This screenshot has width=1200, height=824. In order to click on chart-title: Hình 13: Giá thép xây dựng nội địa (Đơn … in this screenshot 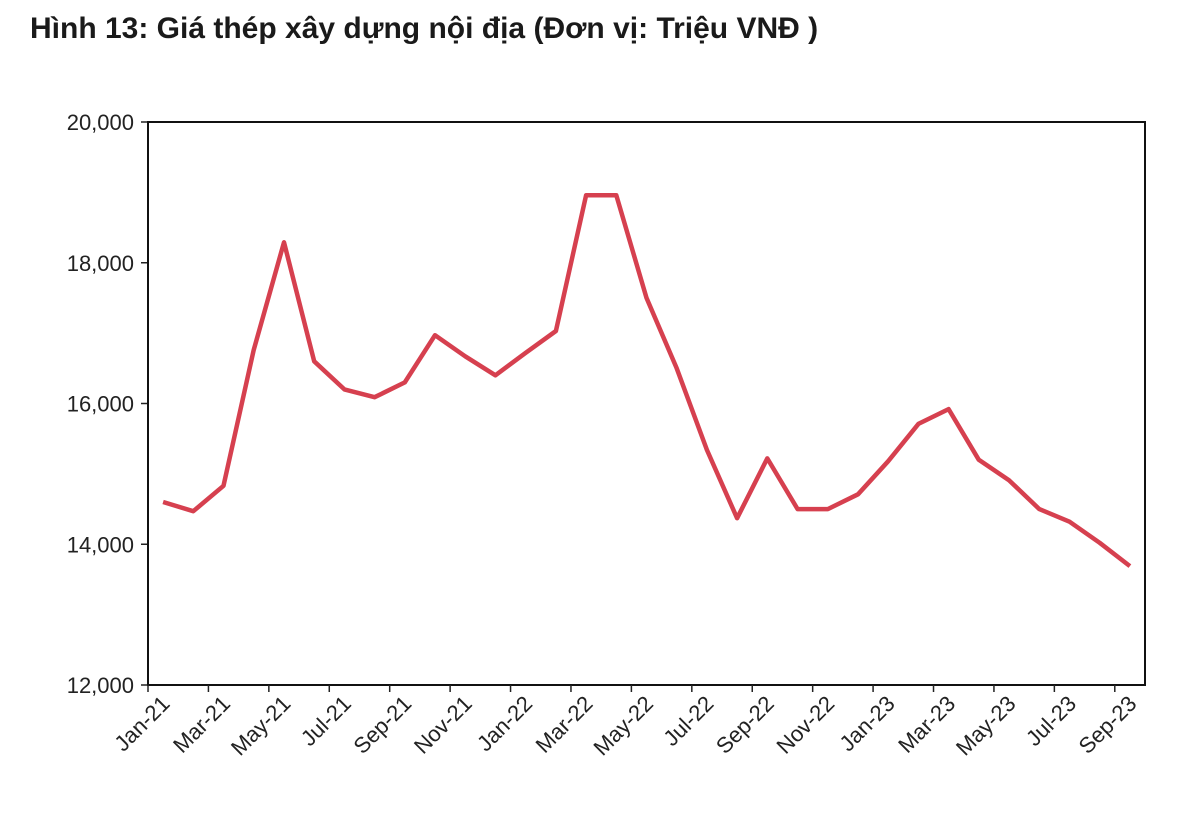, I will do `click(424, 28)`.